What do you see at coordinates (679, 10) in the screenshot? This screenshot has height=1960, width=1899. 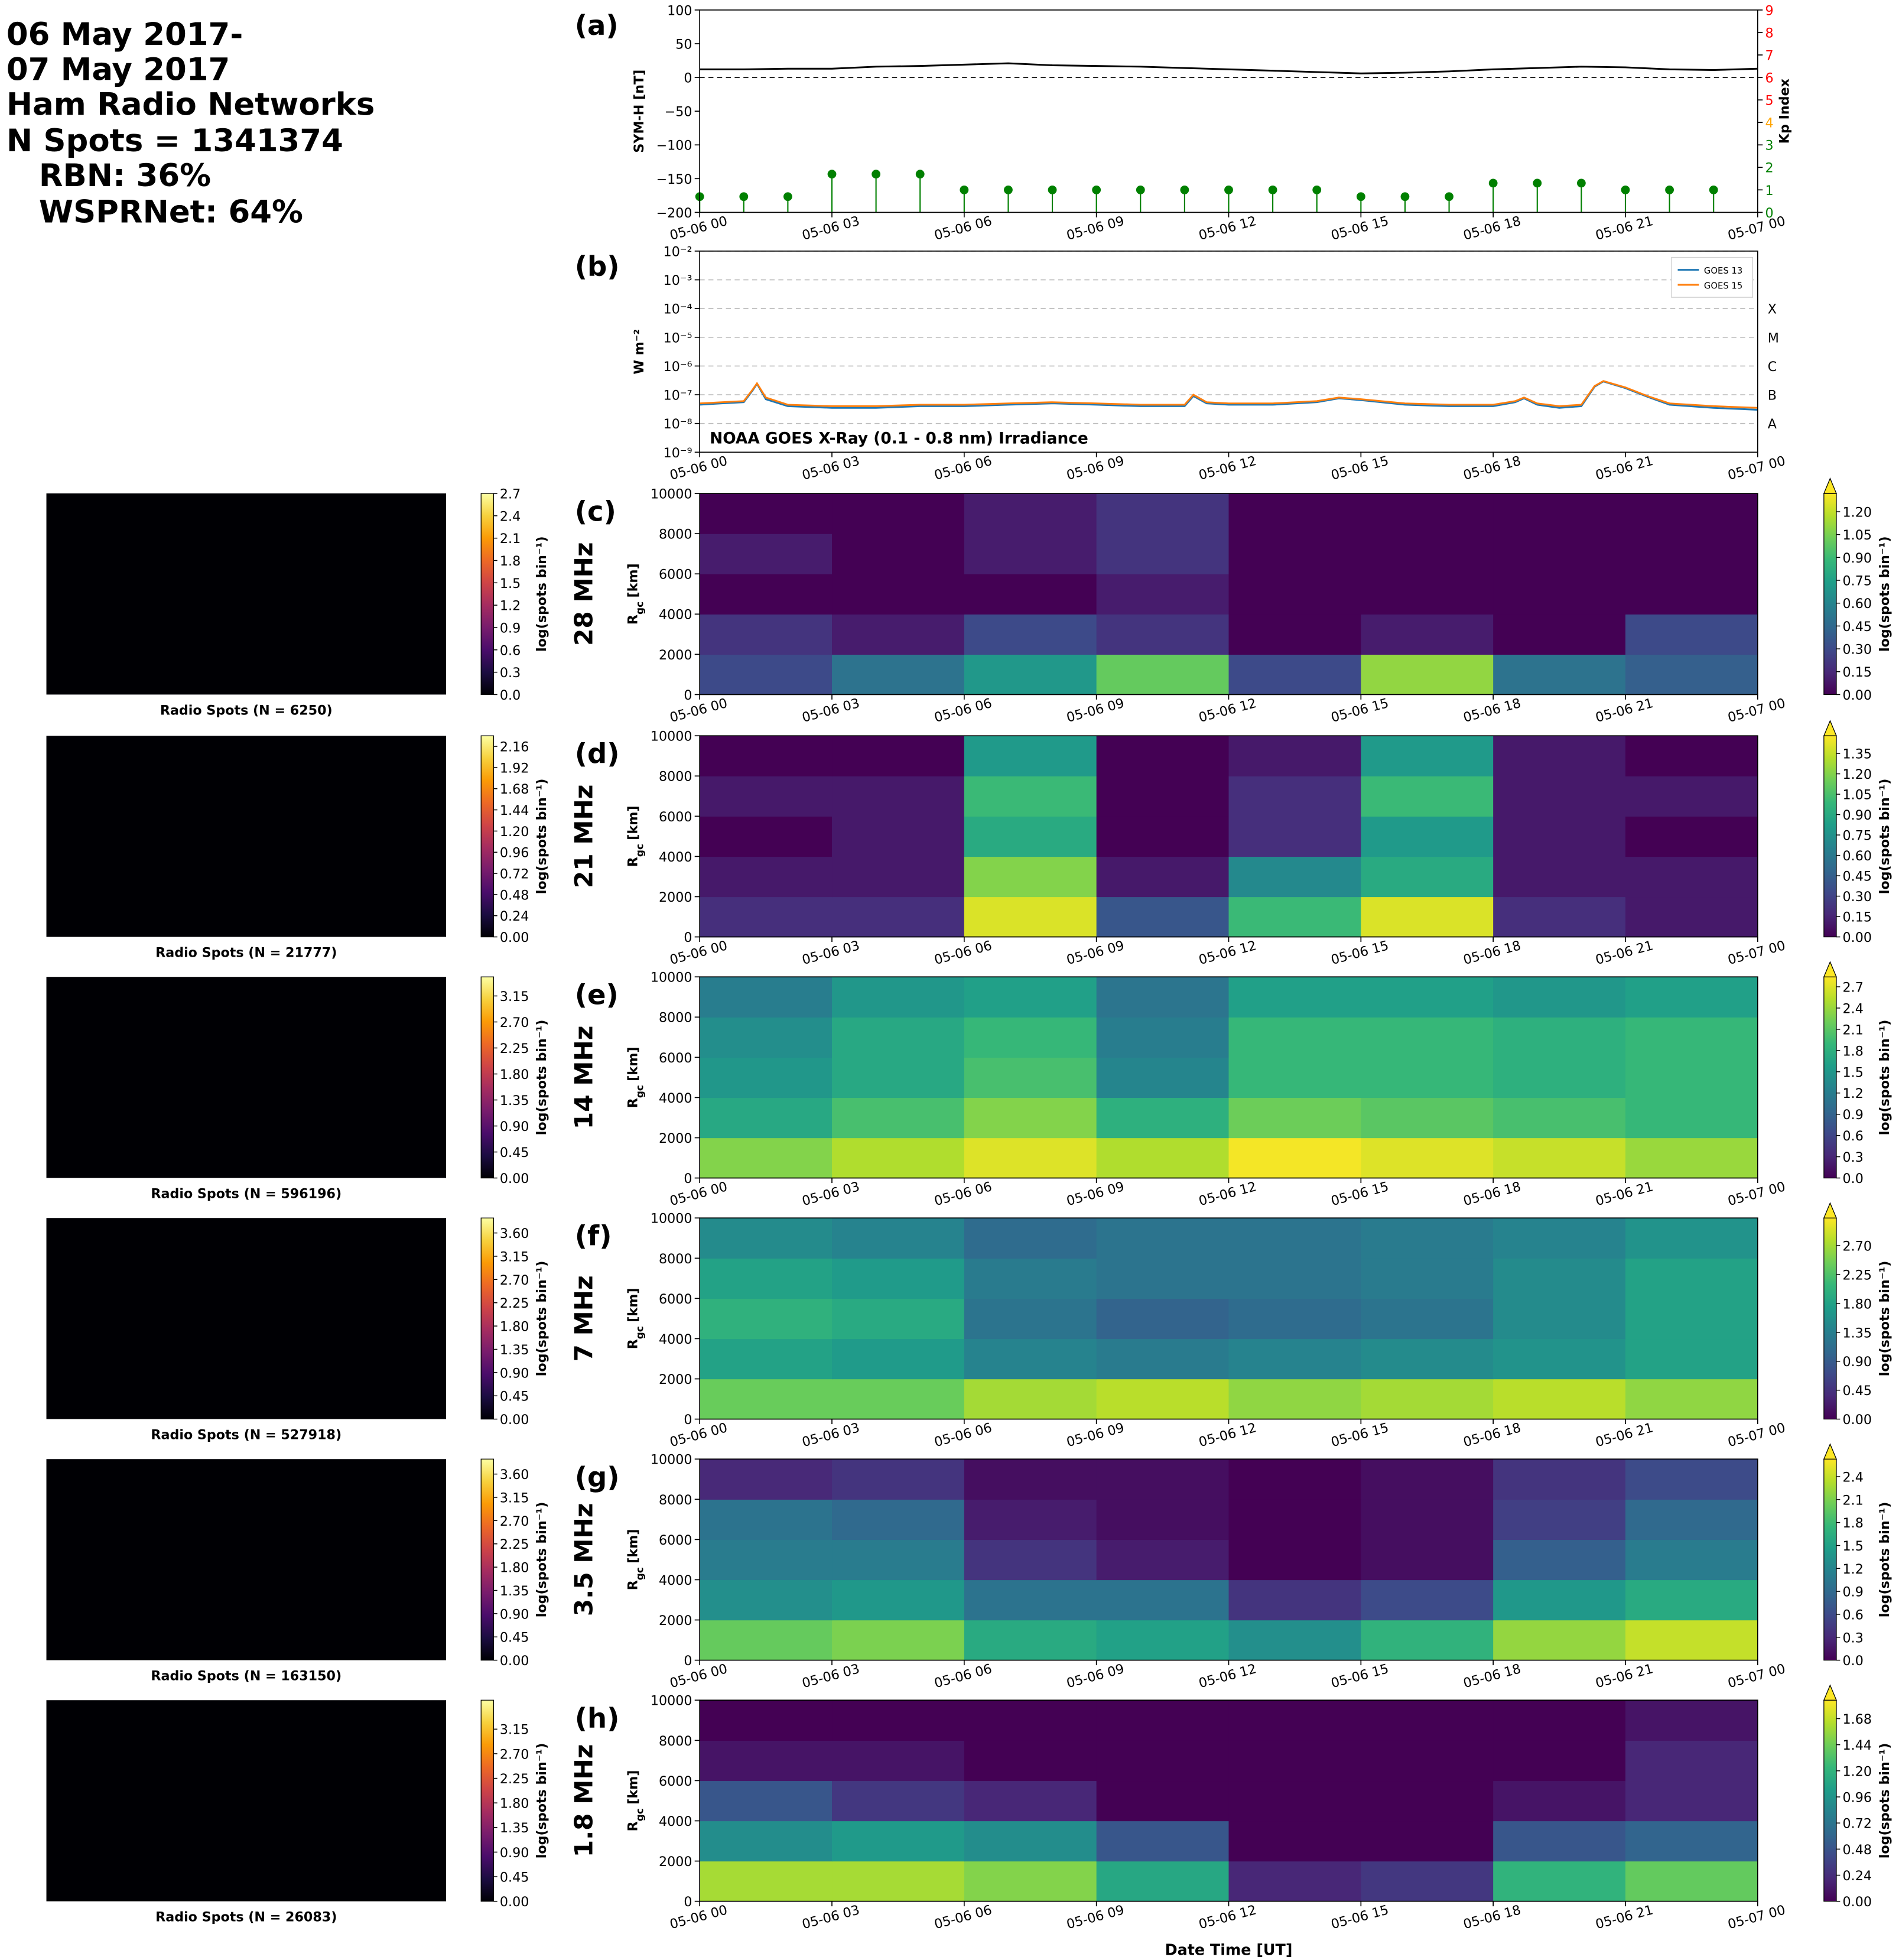 I see `y-tick-label: 100` at bounding box center [679, 10].